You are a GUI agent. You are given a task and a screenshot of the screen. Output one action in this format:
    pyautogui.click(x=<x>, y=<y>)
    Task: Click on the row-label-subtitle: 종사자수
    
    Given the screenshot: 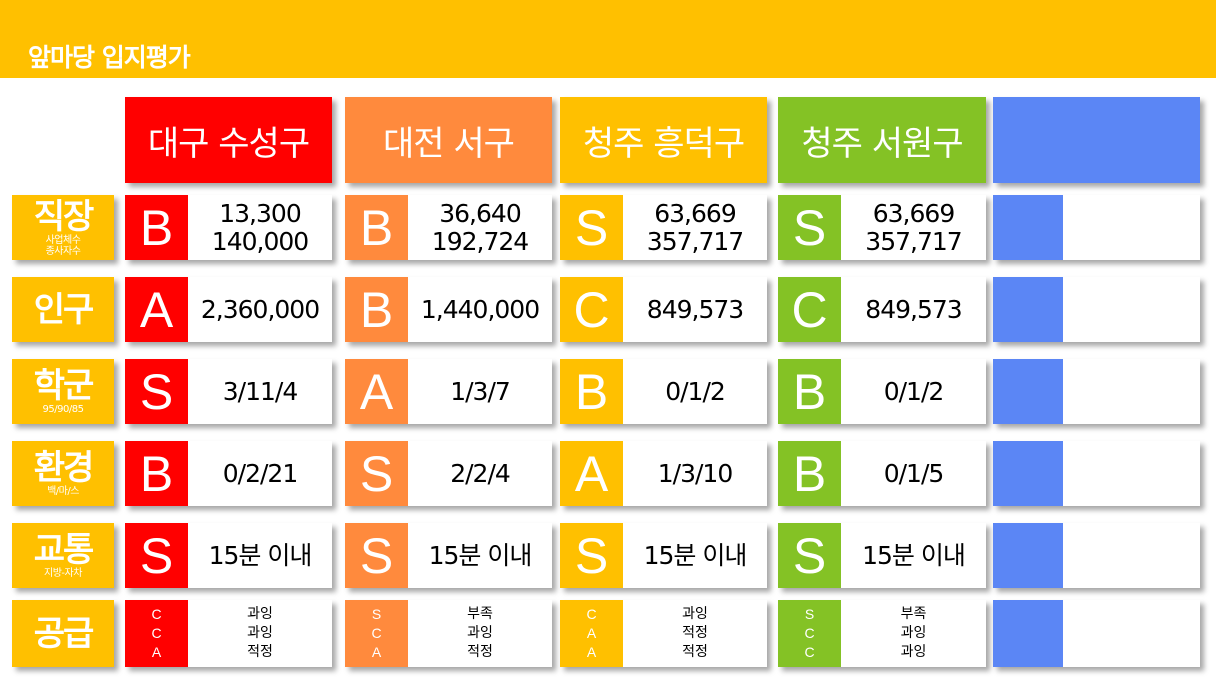 What is the action you would take?
    pyautogui.click(x=63, y=251)
    